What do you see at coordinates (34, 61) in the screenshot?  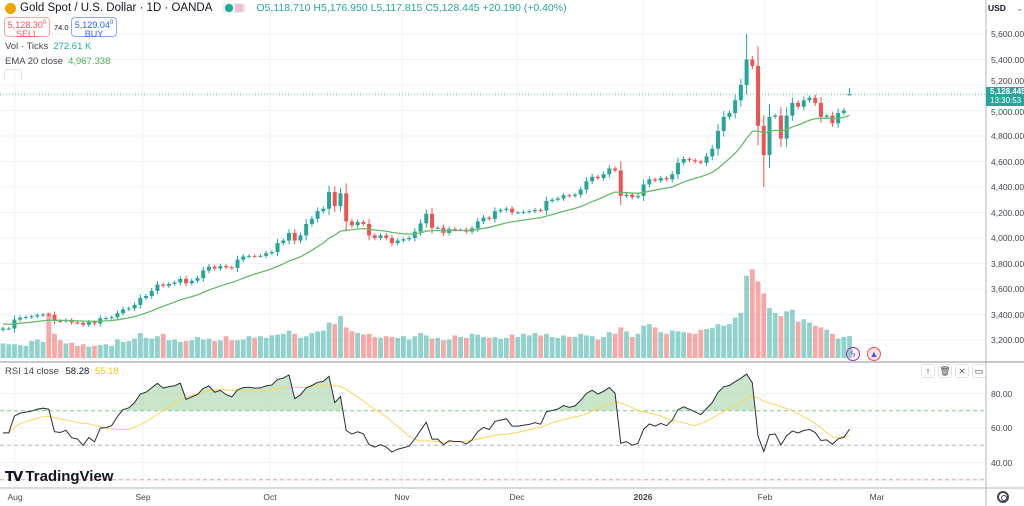 I see `ema-label: EMA 20 close` at bounding box center [34, 61].